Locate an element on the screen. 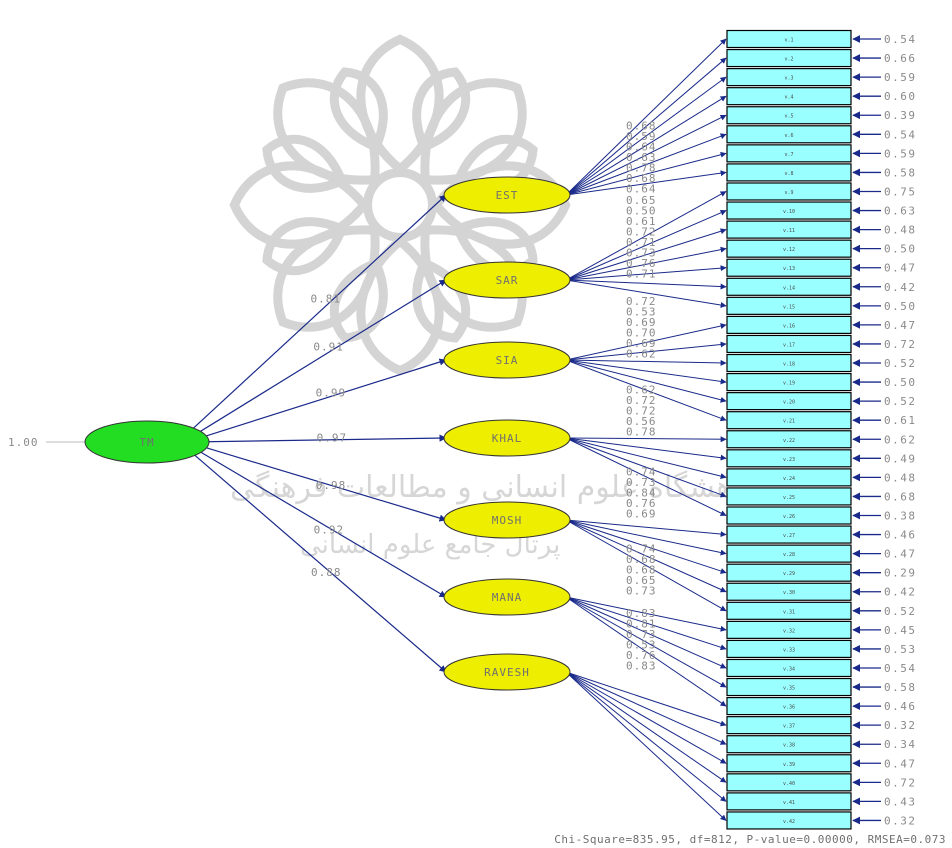 This screenshot has height=848, width=952. indicator-label: v.12 is located at coordinates (789, 250).